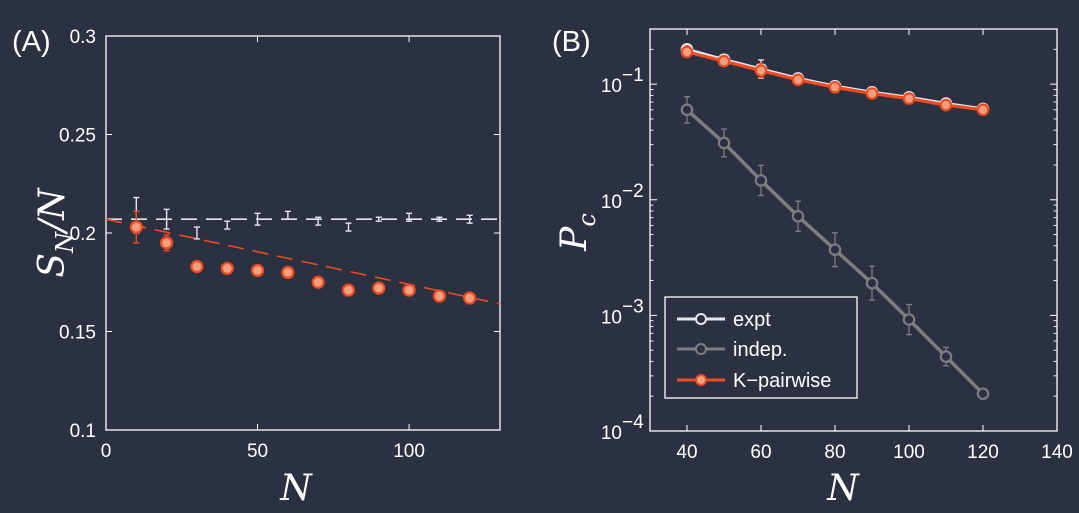  I want to click on panel-a-ytick-label: 0.2, so click(83, 234).